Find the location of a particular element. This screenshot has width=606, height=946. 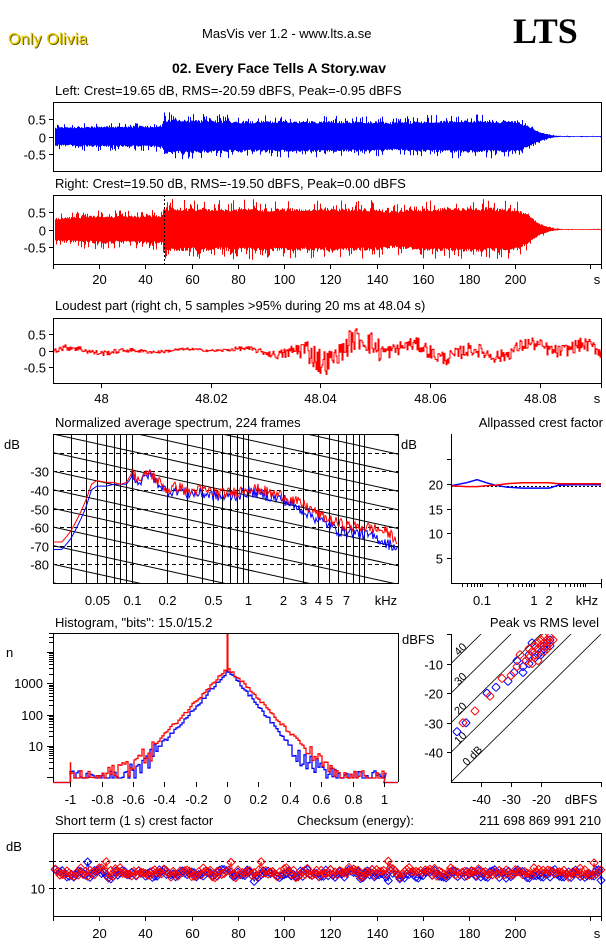

y-tick-label: 5 is located at coordinates (439, 559).